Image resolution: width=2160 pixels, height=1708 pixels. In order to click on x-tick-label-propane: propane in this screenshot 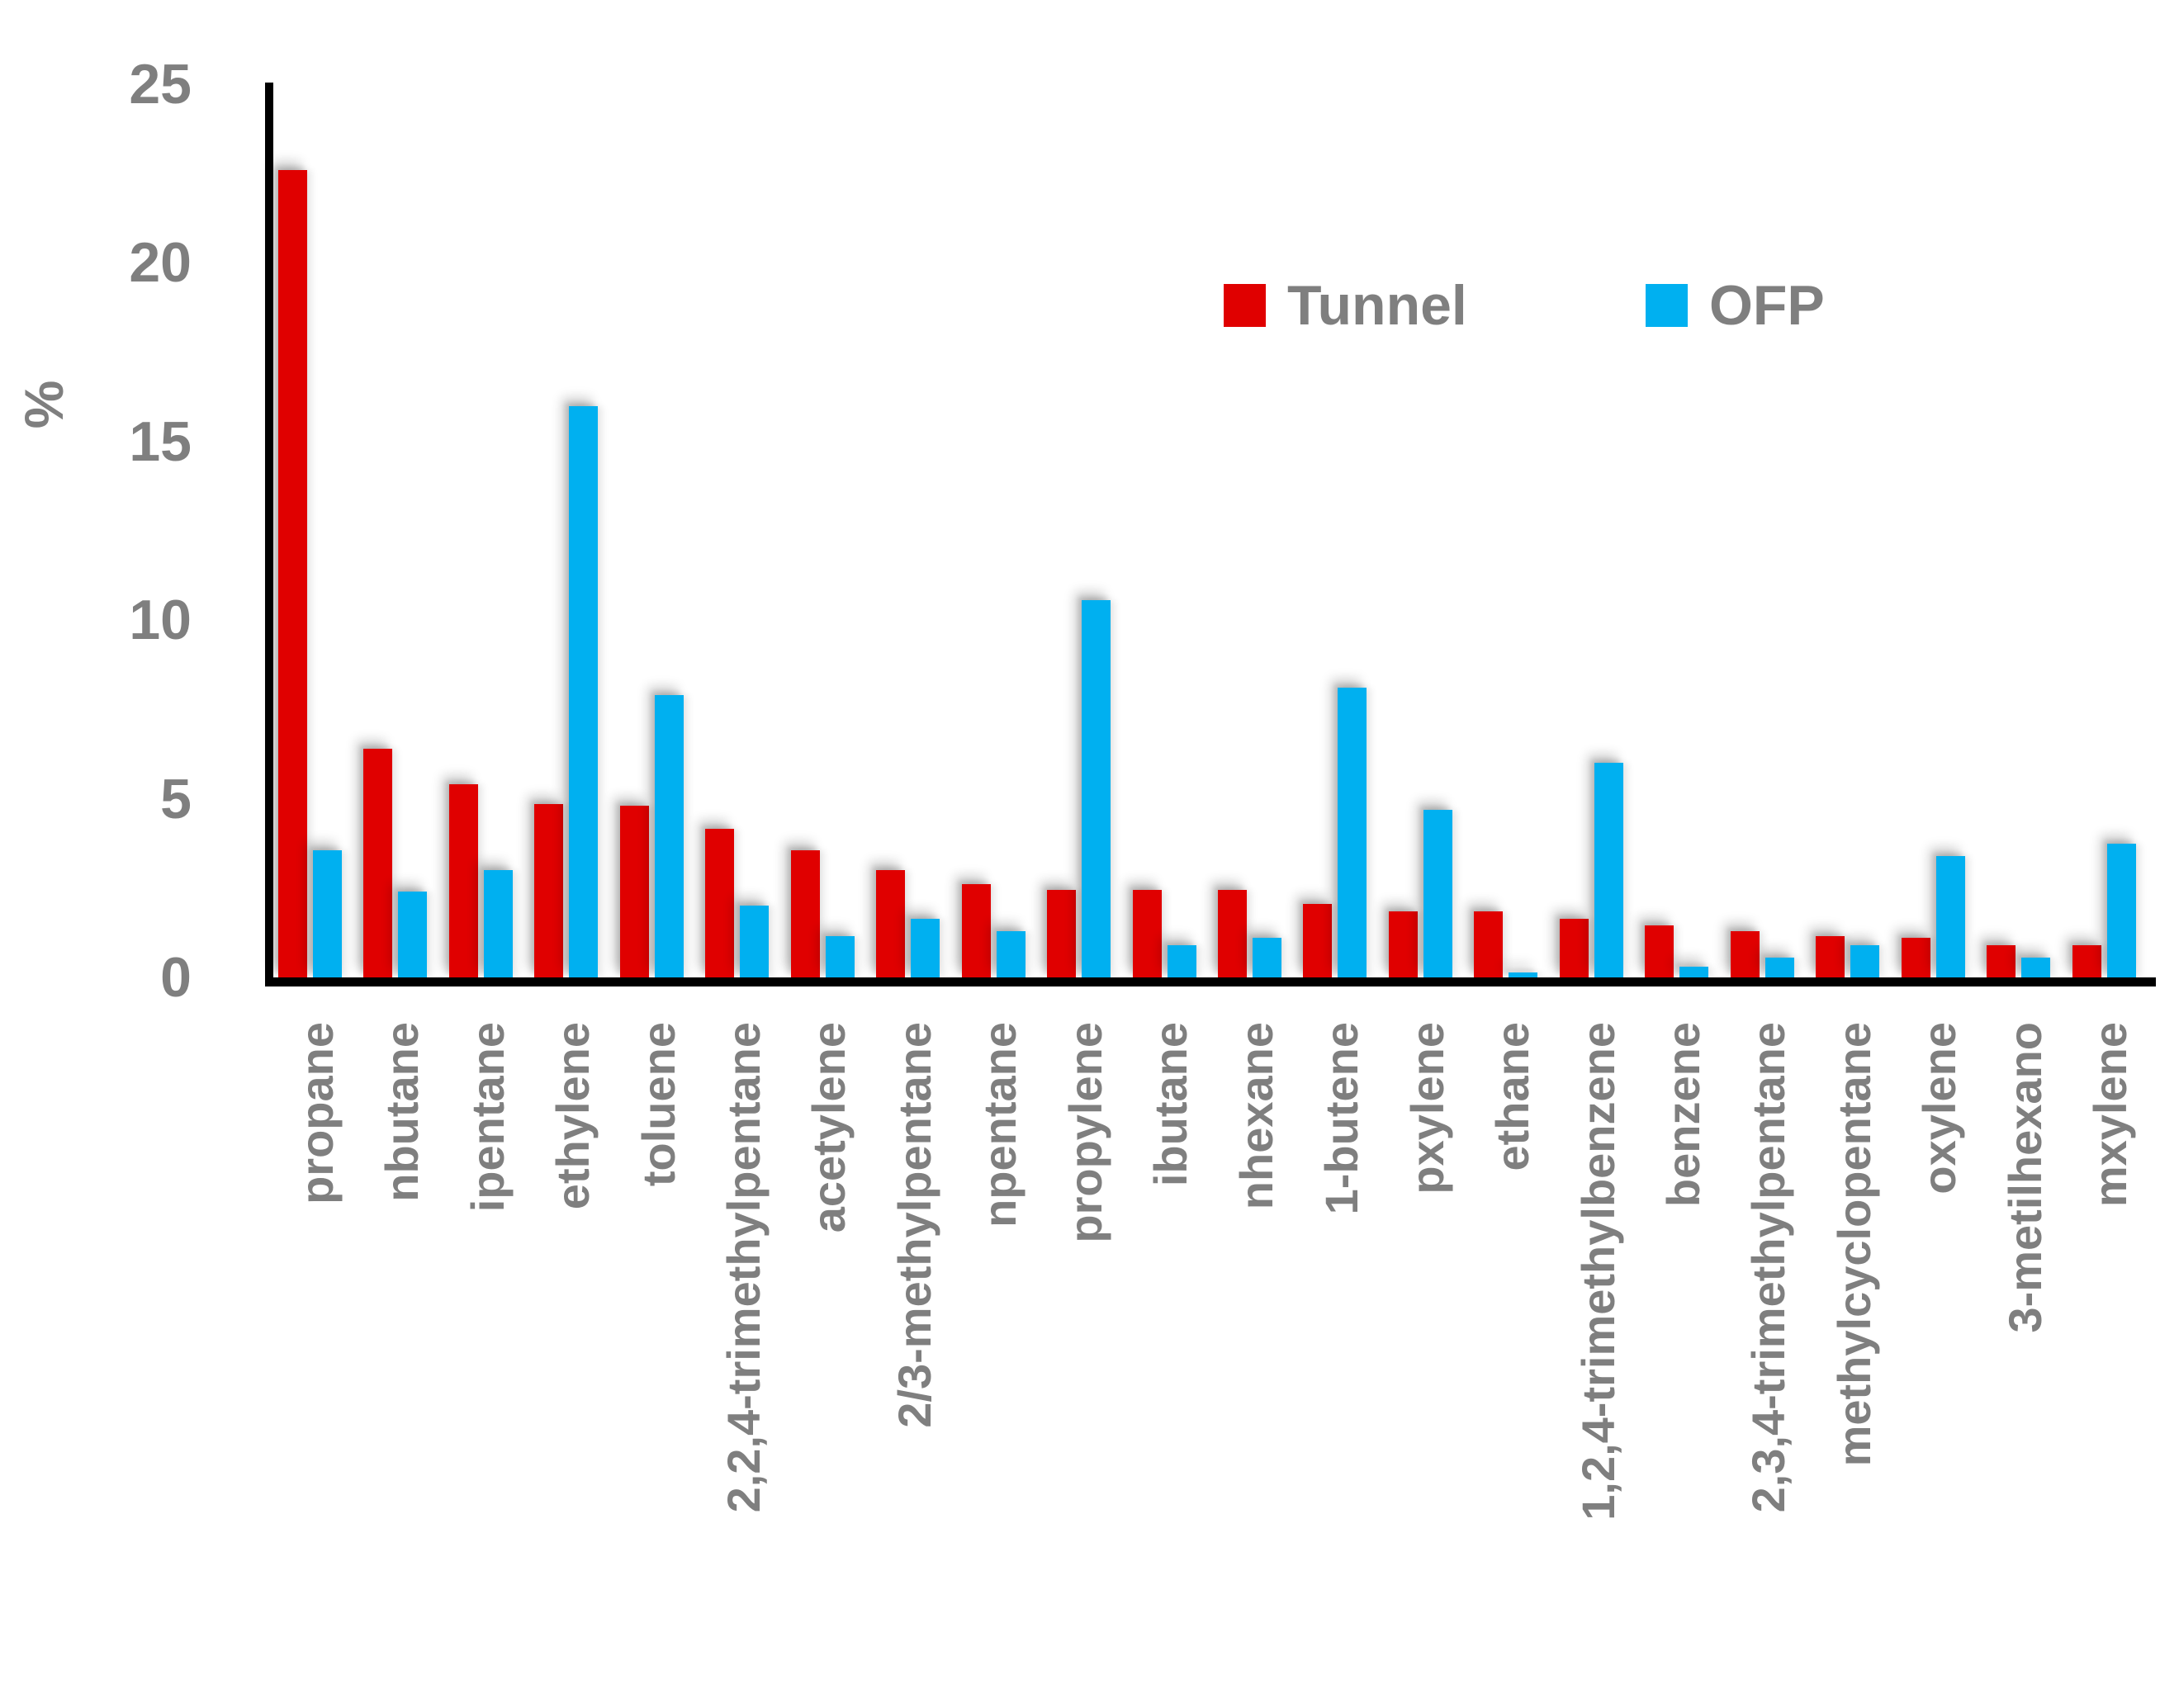, I will do `click(316, 1113)`.